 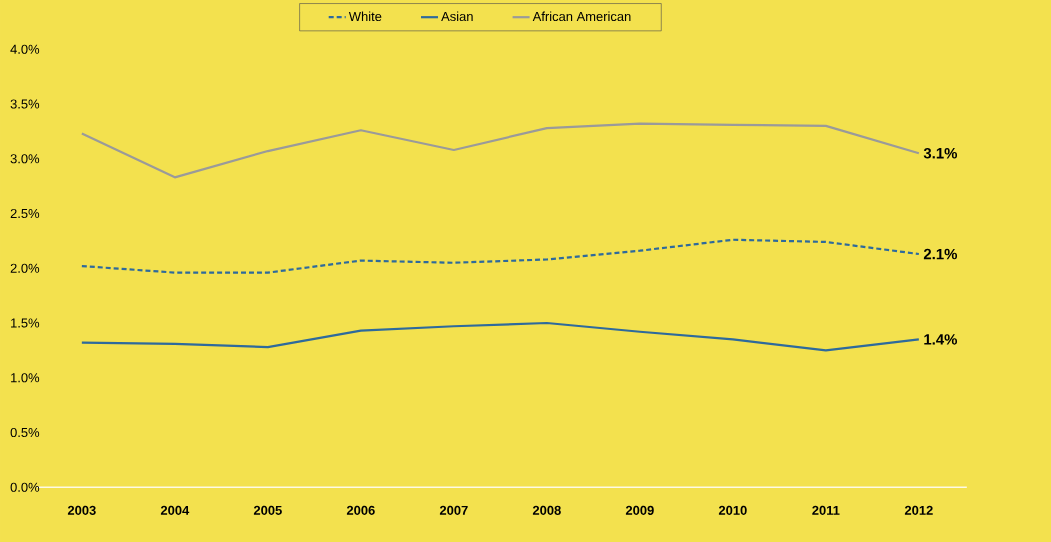 What do you see at coordinates (826, 510) in the screenshot?
I see `x-tick-label: 2011` at bounding box center [826, 510].